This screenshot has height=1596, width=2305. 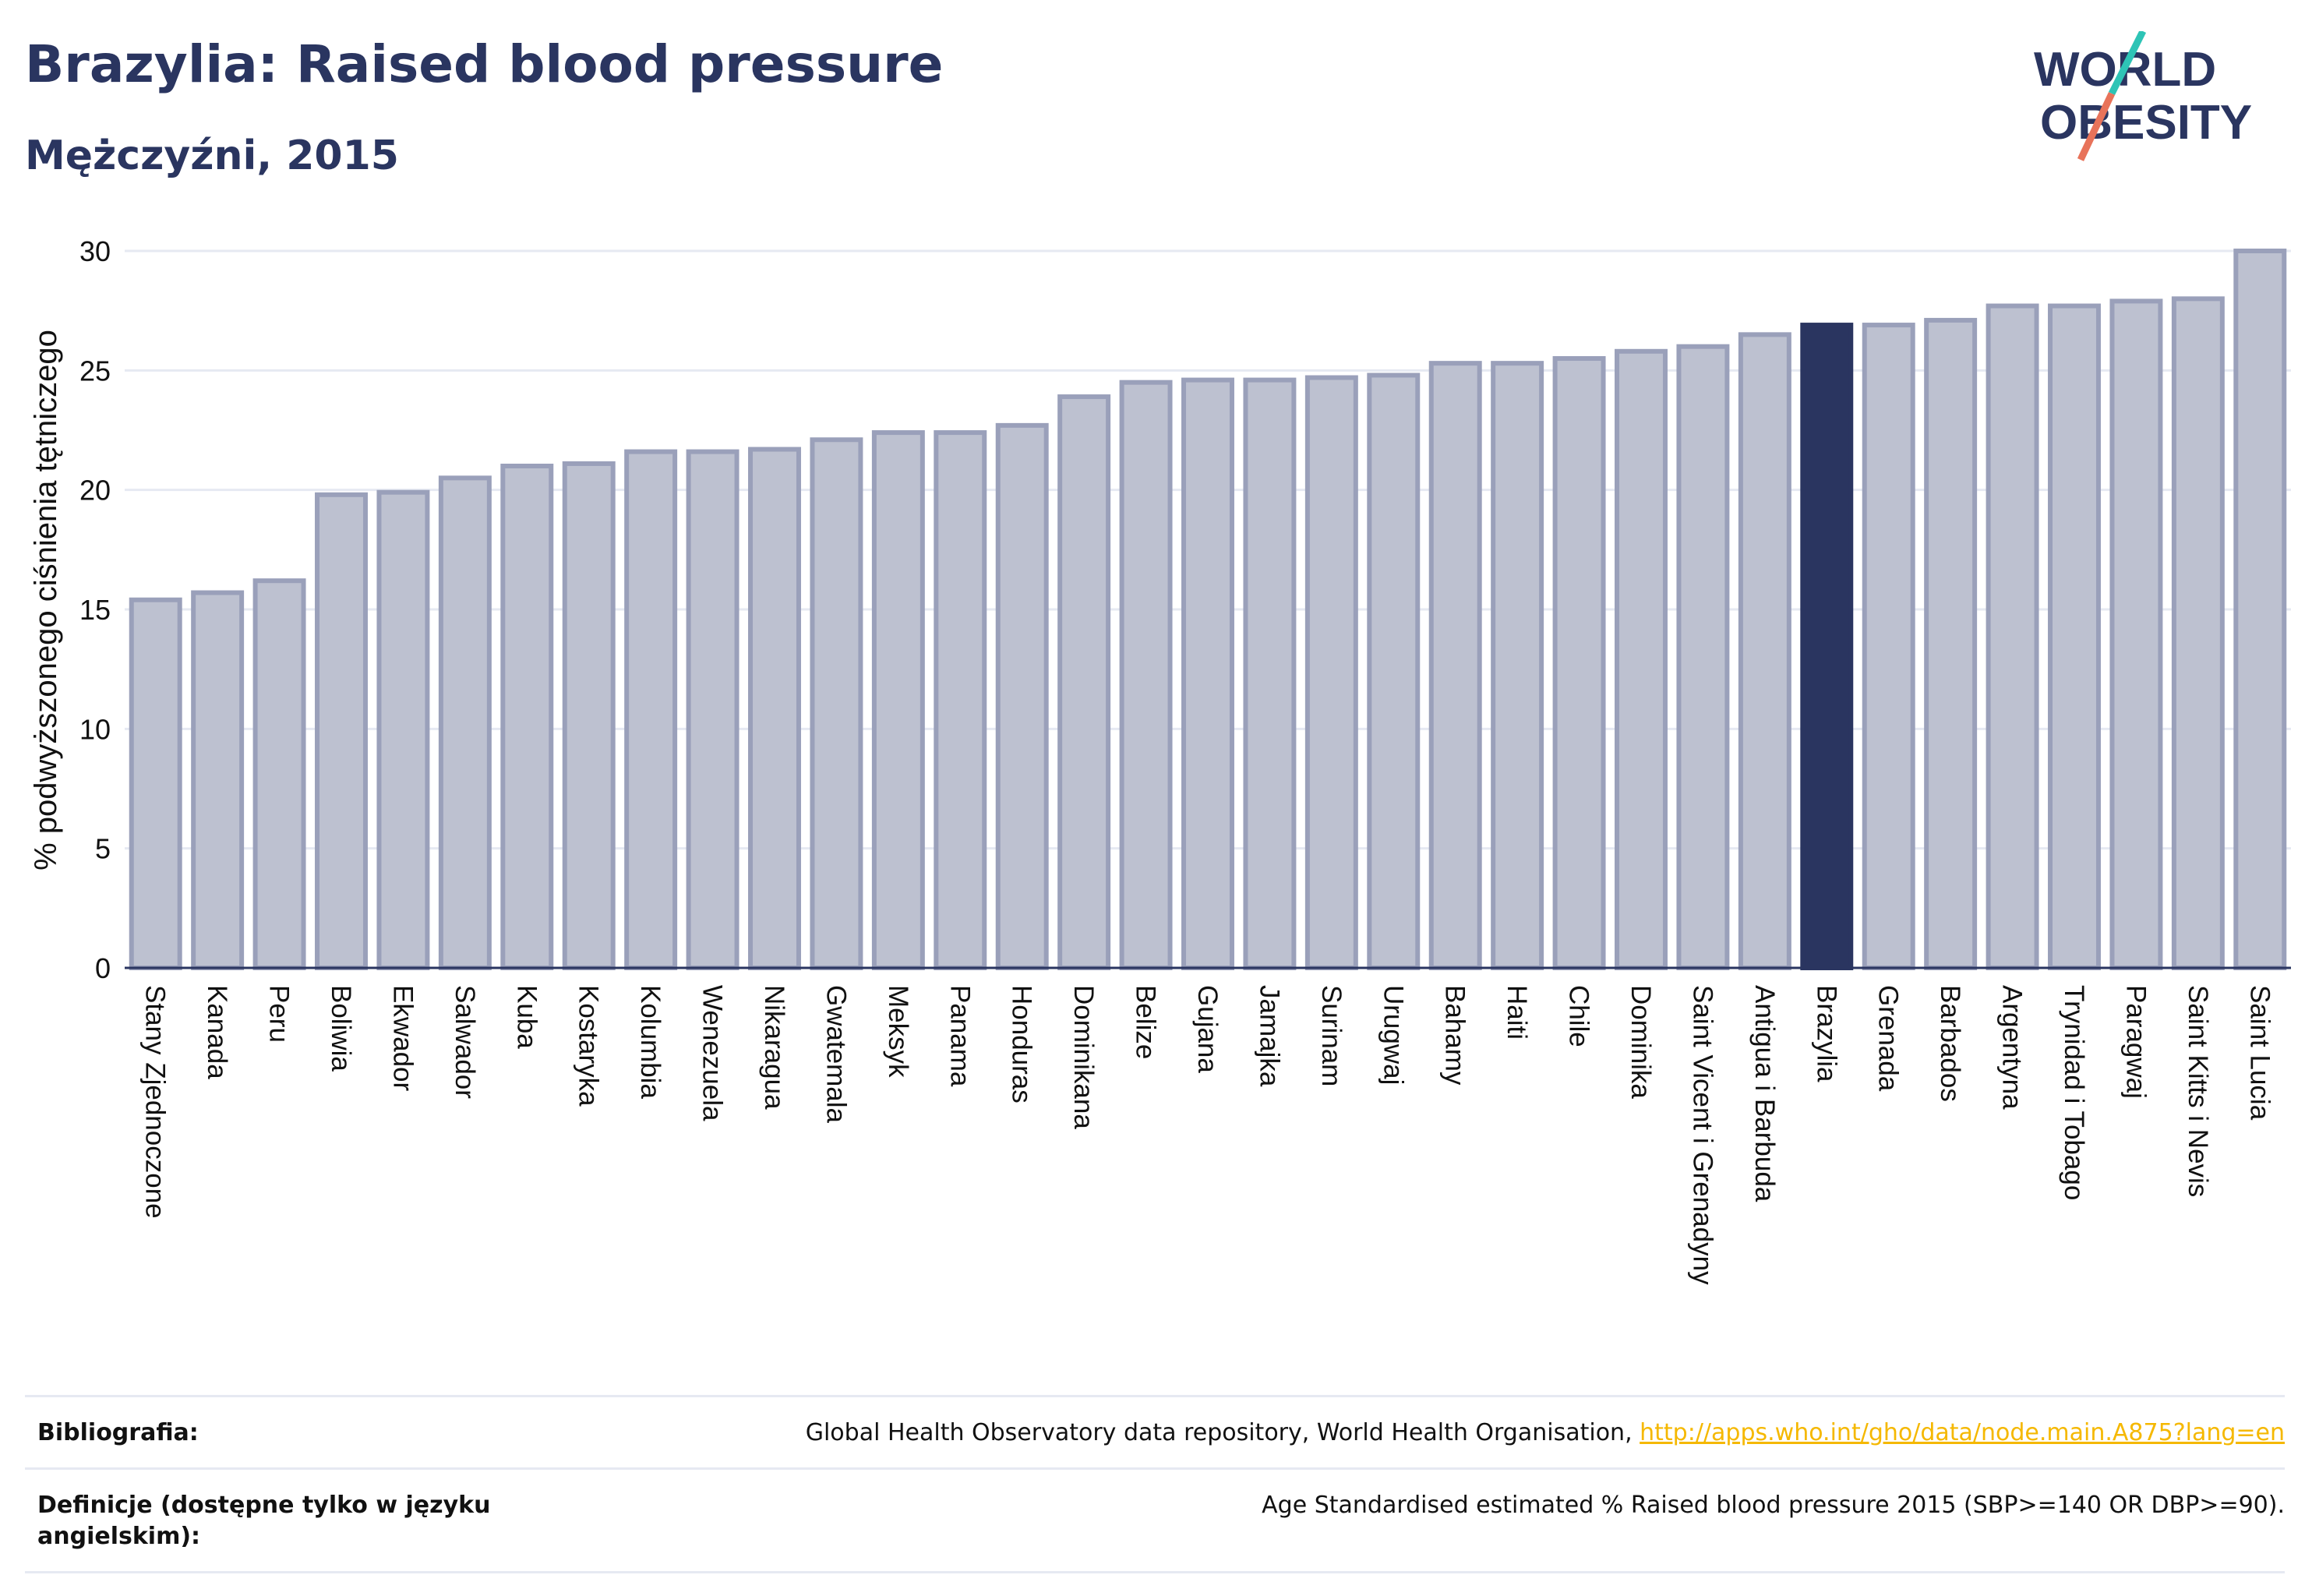 I want to click on x-tick-label: Bahamy, so click(x=1455, y=1035).